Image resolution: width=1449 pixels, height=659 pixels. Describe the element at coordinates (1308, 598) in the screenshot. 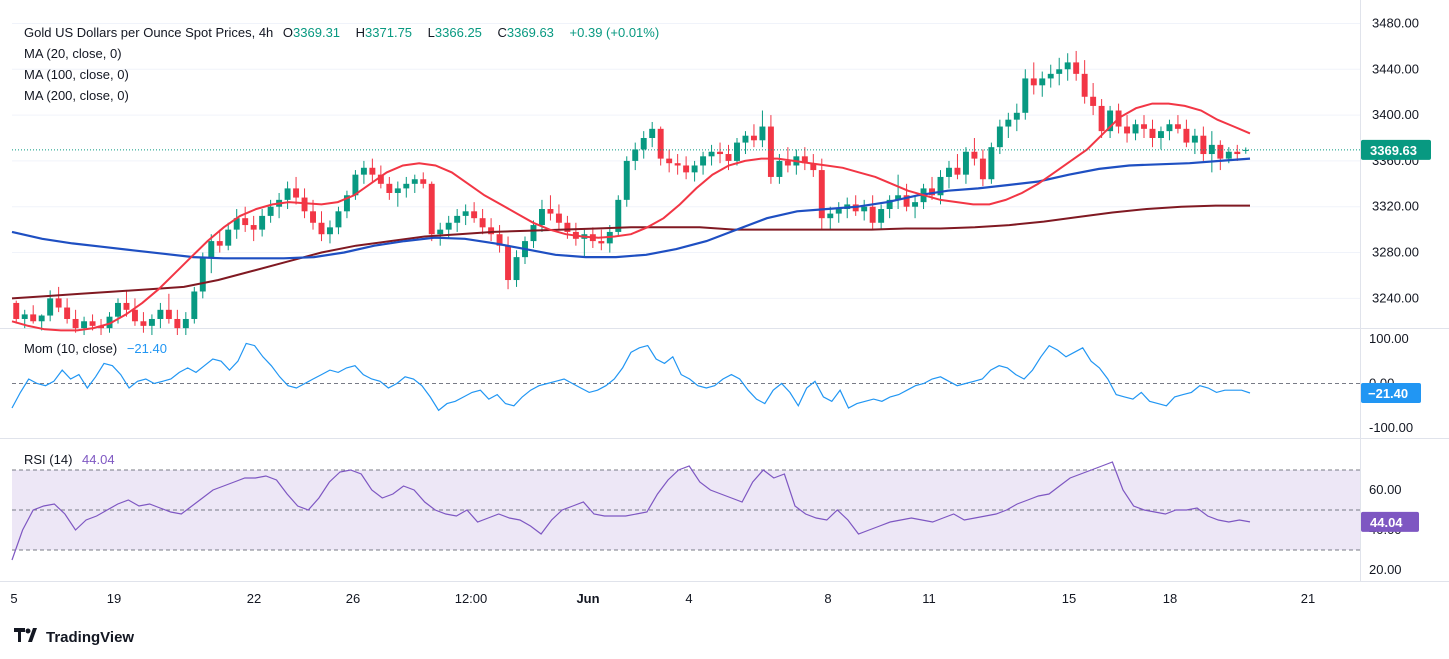

I see `time-axis-label: 21` at that location.